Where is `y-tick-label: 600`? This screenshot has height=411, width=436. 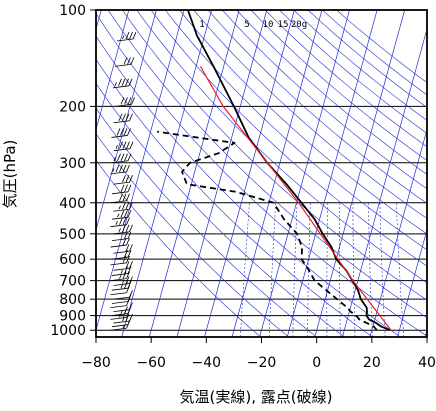
y-tick-label: 600 is located at coordinates (72, 260).